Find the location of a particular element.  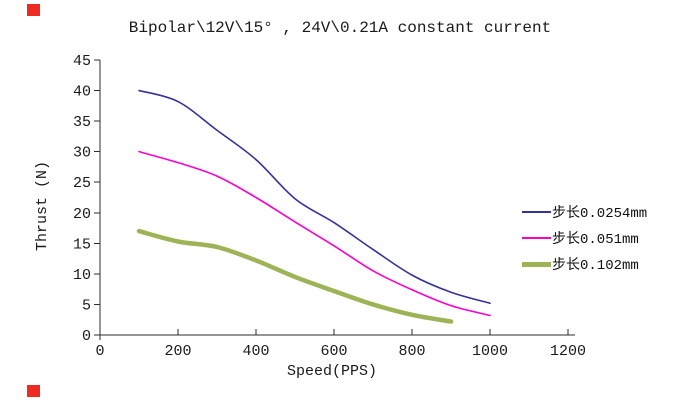

y-tick-label: 45 is located at coordinates (82, 61).